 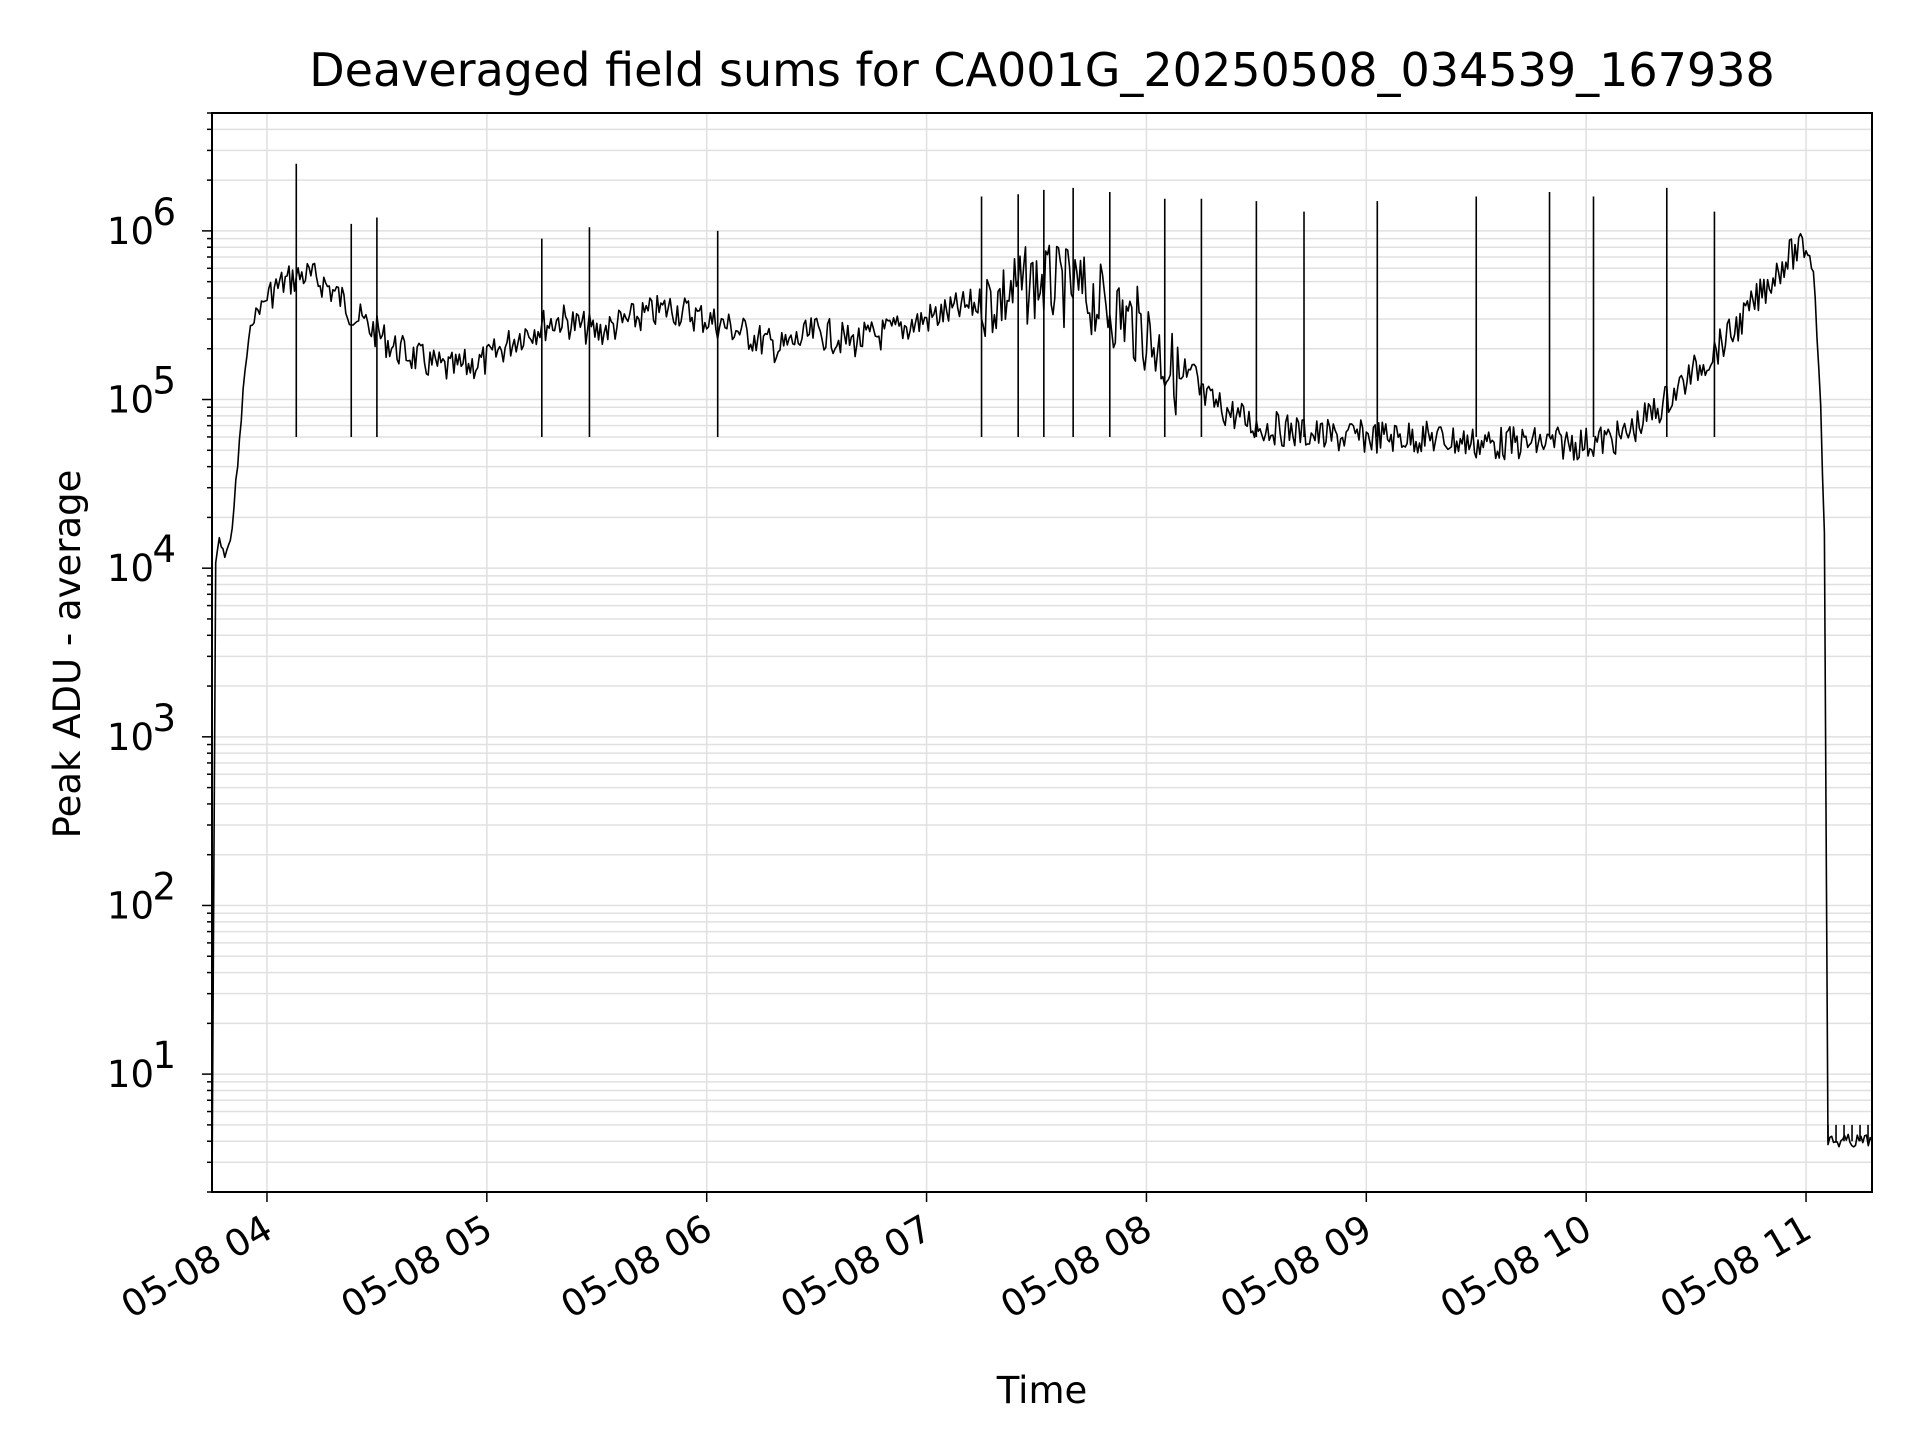 What do you see at coordinates (856, 1267) in the screenshot?
I see `x-tick-label: 05-08 07` at bounding box center [856, 1267].